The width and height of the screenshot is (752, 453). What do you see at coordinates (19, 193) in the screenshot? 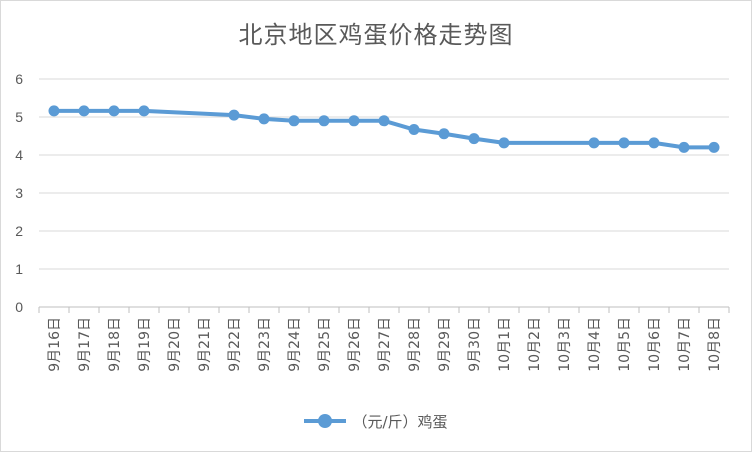
I see `y-tick-label: 3` at bounding box center [19, 193].